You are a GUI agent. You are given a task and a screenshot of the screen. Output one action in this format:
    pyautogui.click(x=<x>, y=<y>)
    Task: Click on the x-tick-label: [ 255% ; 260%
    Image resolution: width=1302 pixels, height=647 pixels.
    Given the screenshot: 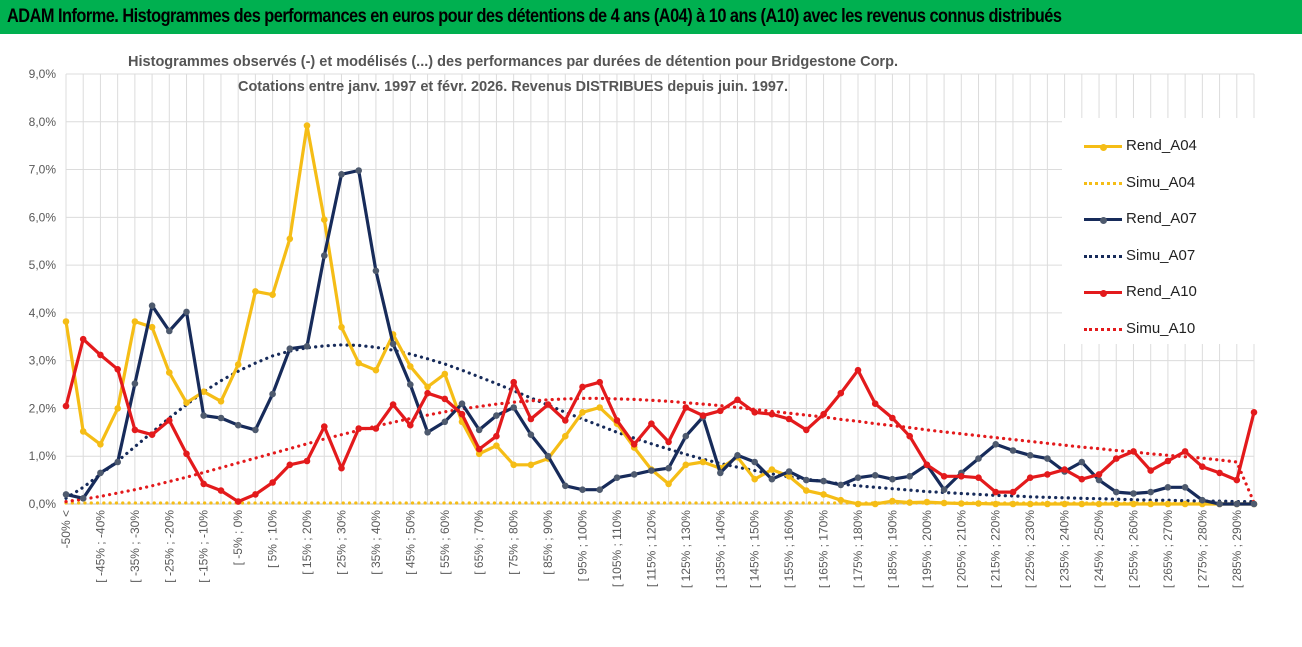 What is the action you would take?
    pyautogui.click(x=1133, y=549)
    